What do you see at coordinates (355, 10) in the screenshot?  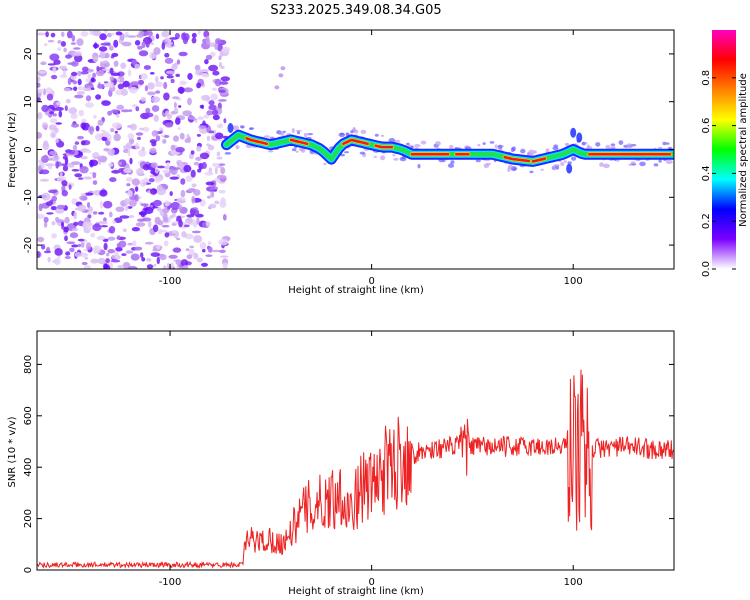 I see `figure-title: S233.2025.349.08.34.G05` at bounding box center [355, 10].